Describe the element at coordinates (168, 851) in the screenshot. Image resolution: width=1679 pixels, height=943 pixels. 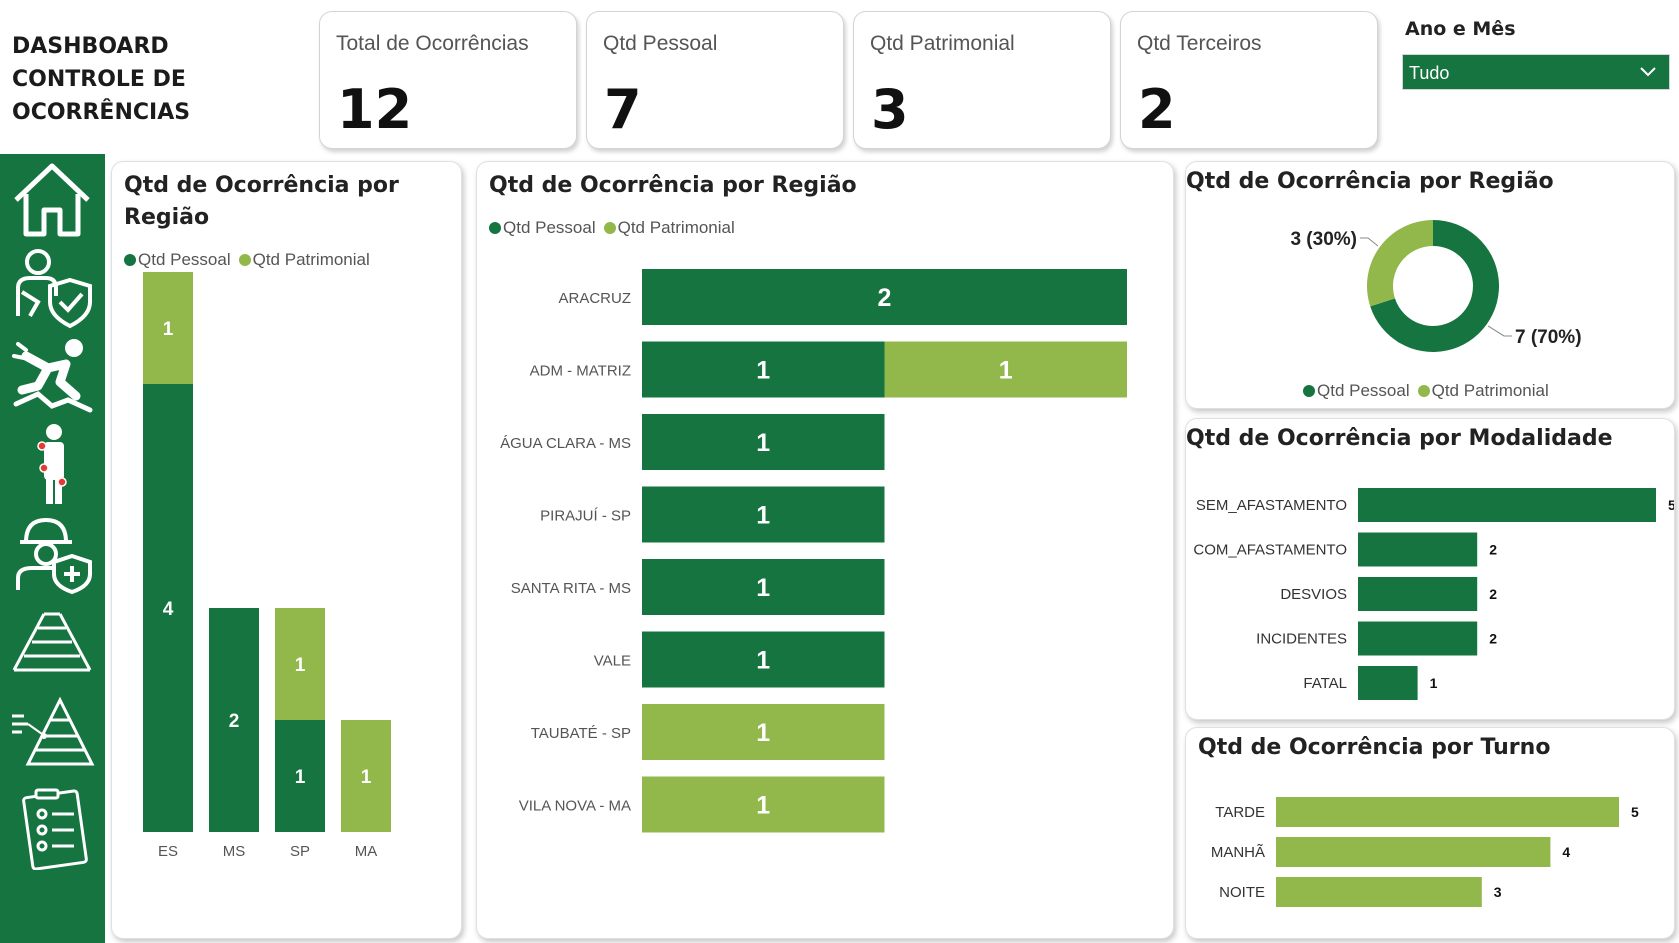
I see `x-tick-label: ES` at that location.